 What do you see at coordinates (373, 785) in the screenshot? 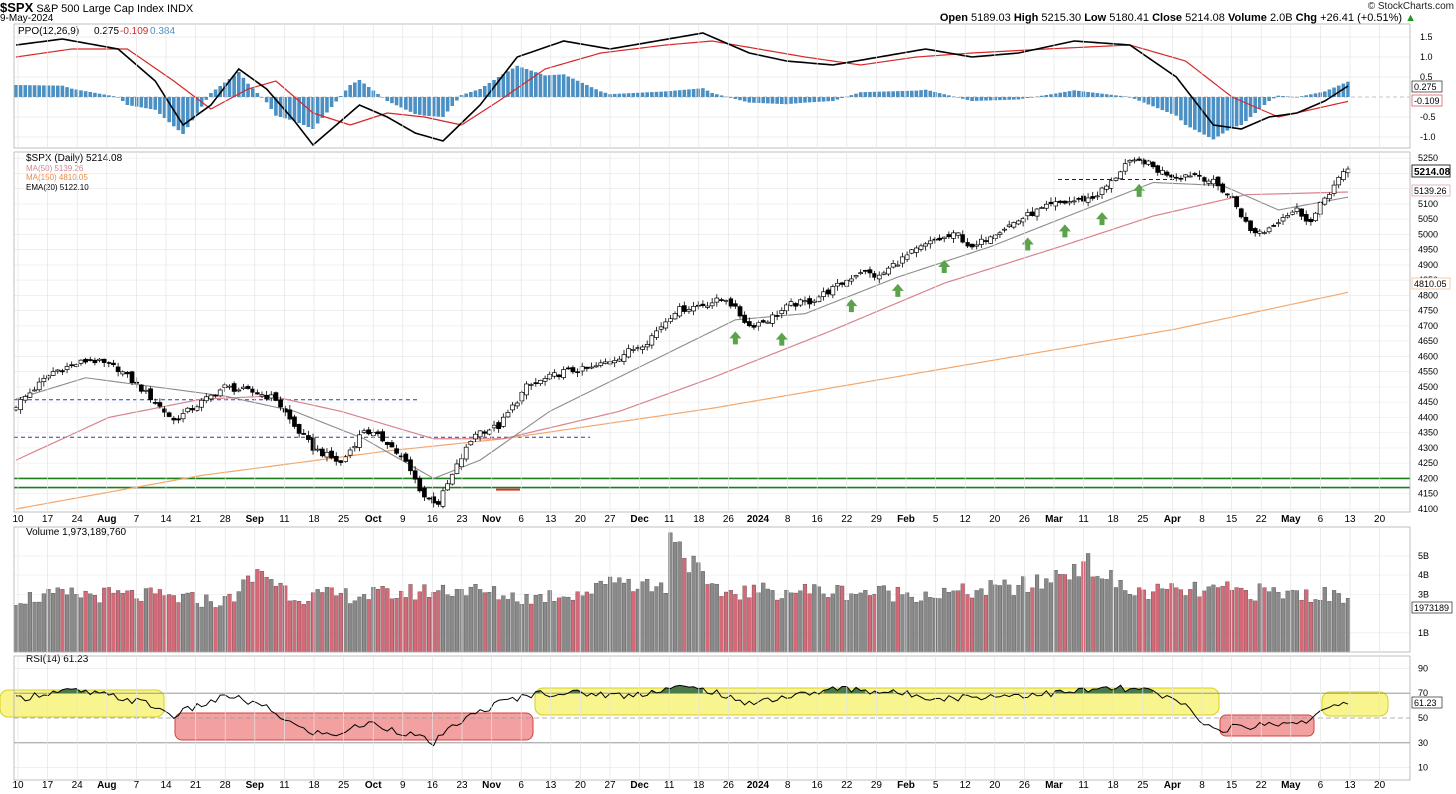
I see `x-tick-label: Oct` at bounding box center [373, 785].